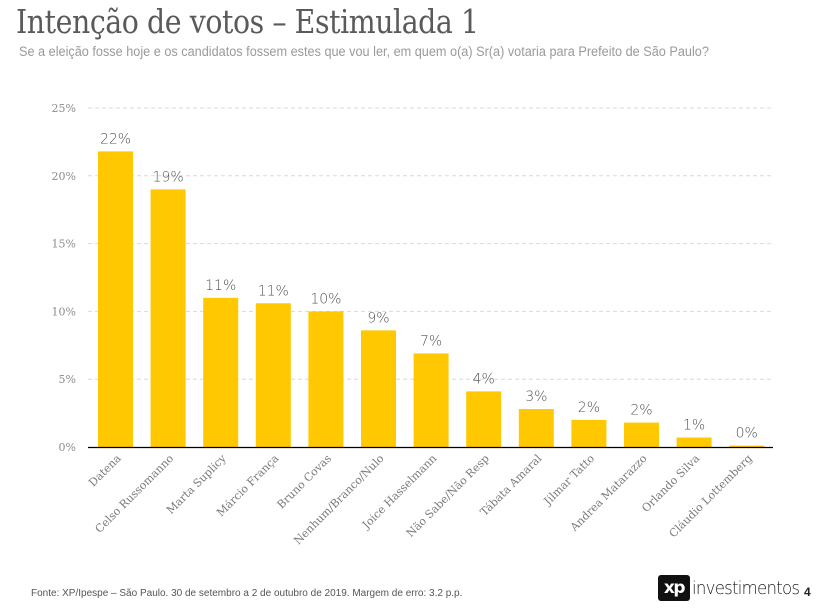 The height and width of the screenshot is (612, 827). I want to click on y-tick-label: 10%, so click(64, 311).